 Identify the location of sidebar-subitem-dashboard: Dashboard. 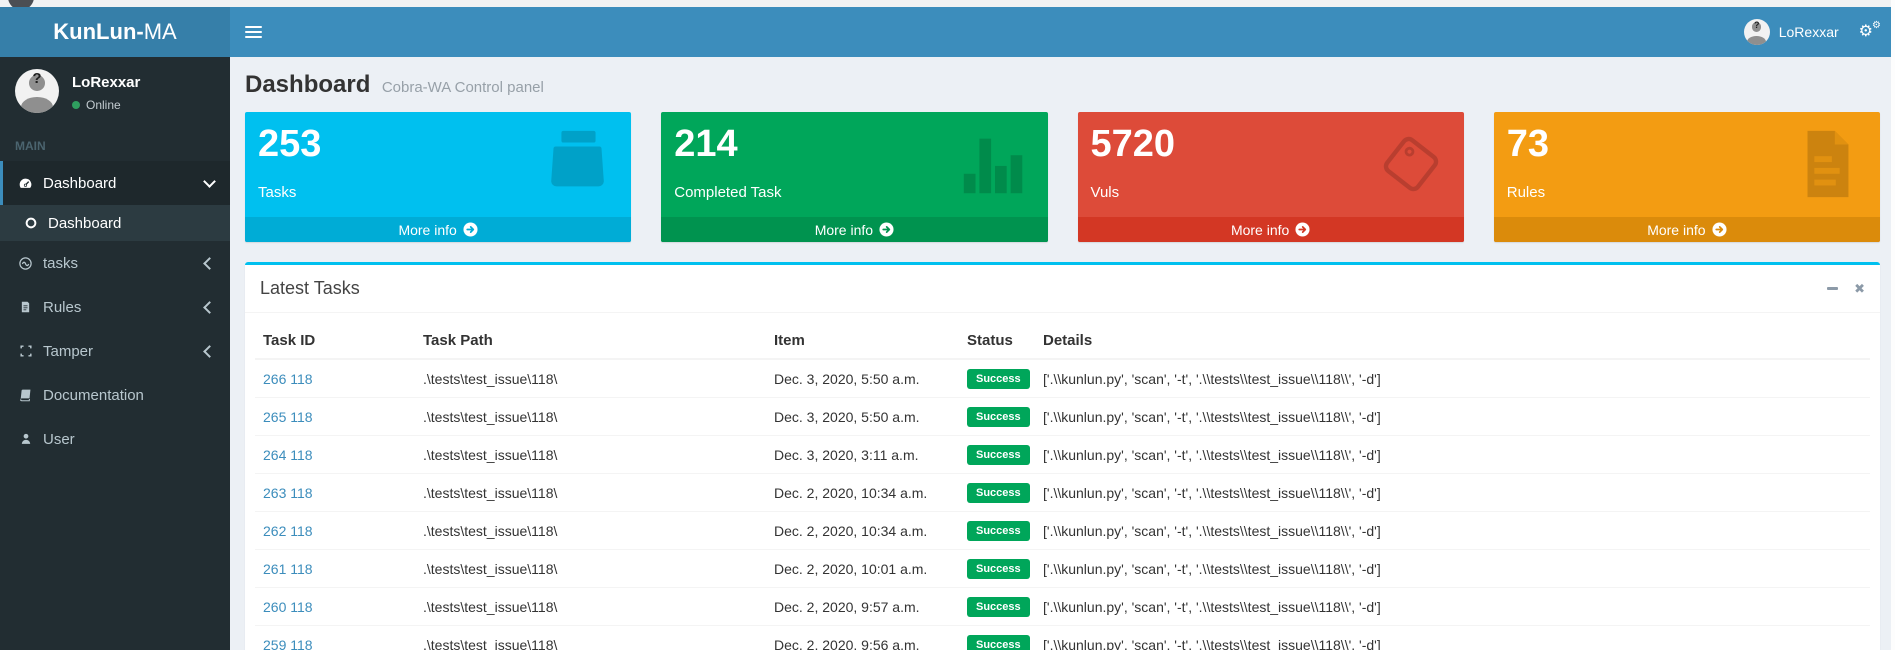
(115, 223).